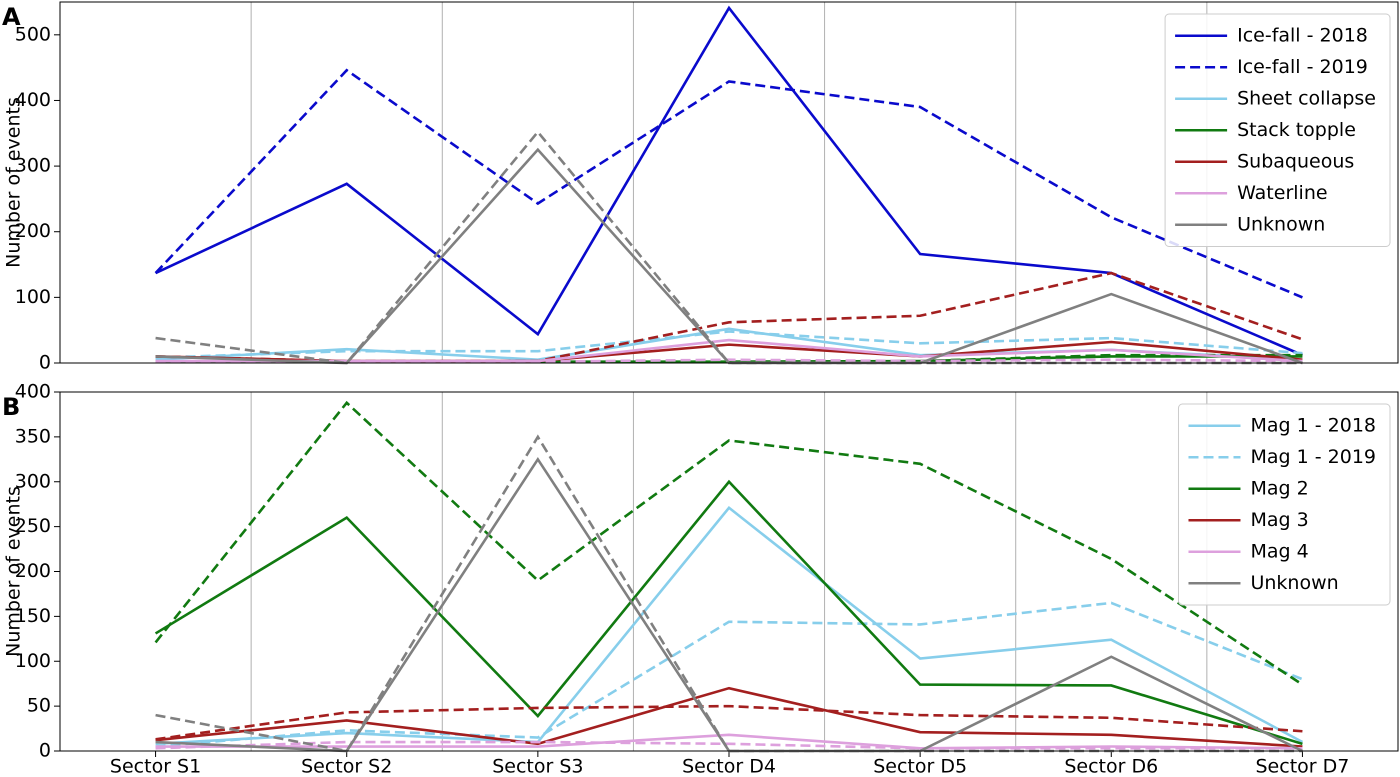 This screenshot has height=777, width=1400. I want to click on panel-label: B, so click(11, 407).